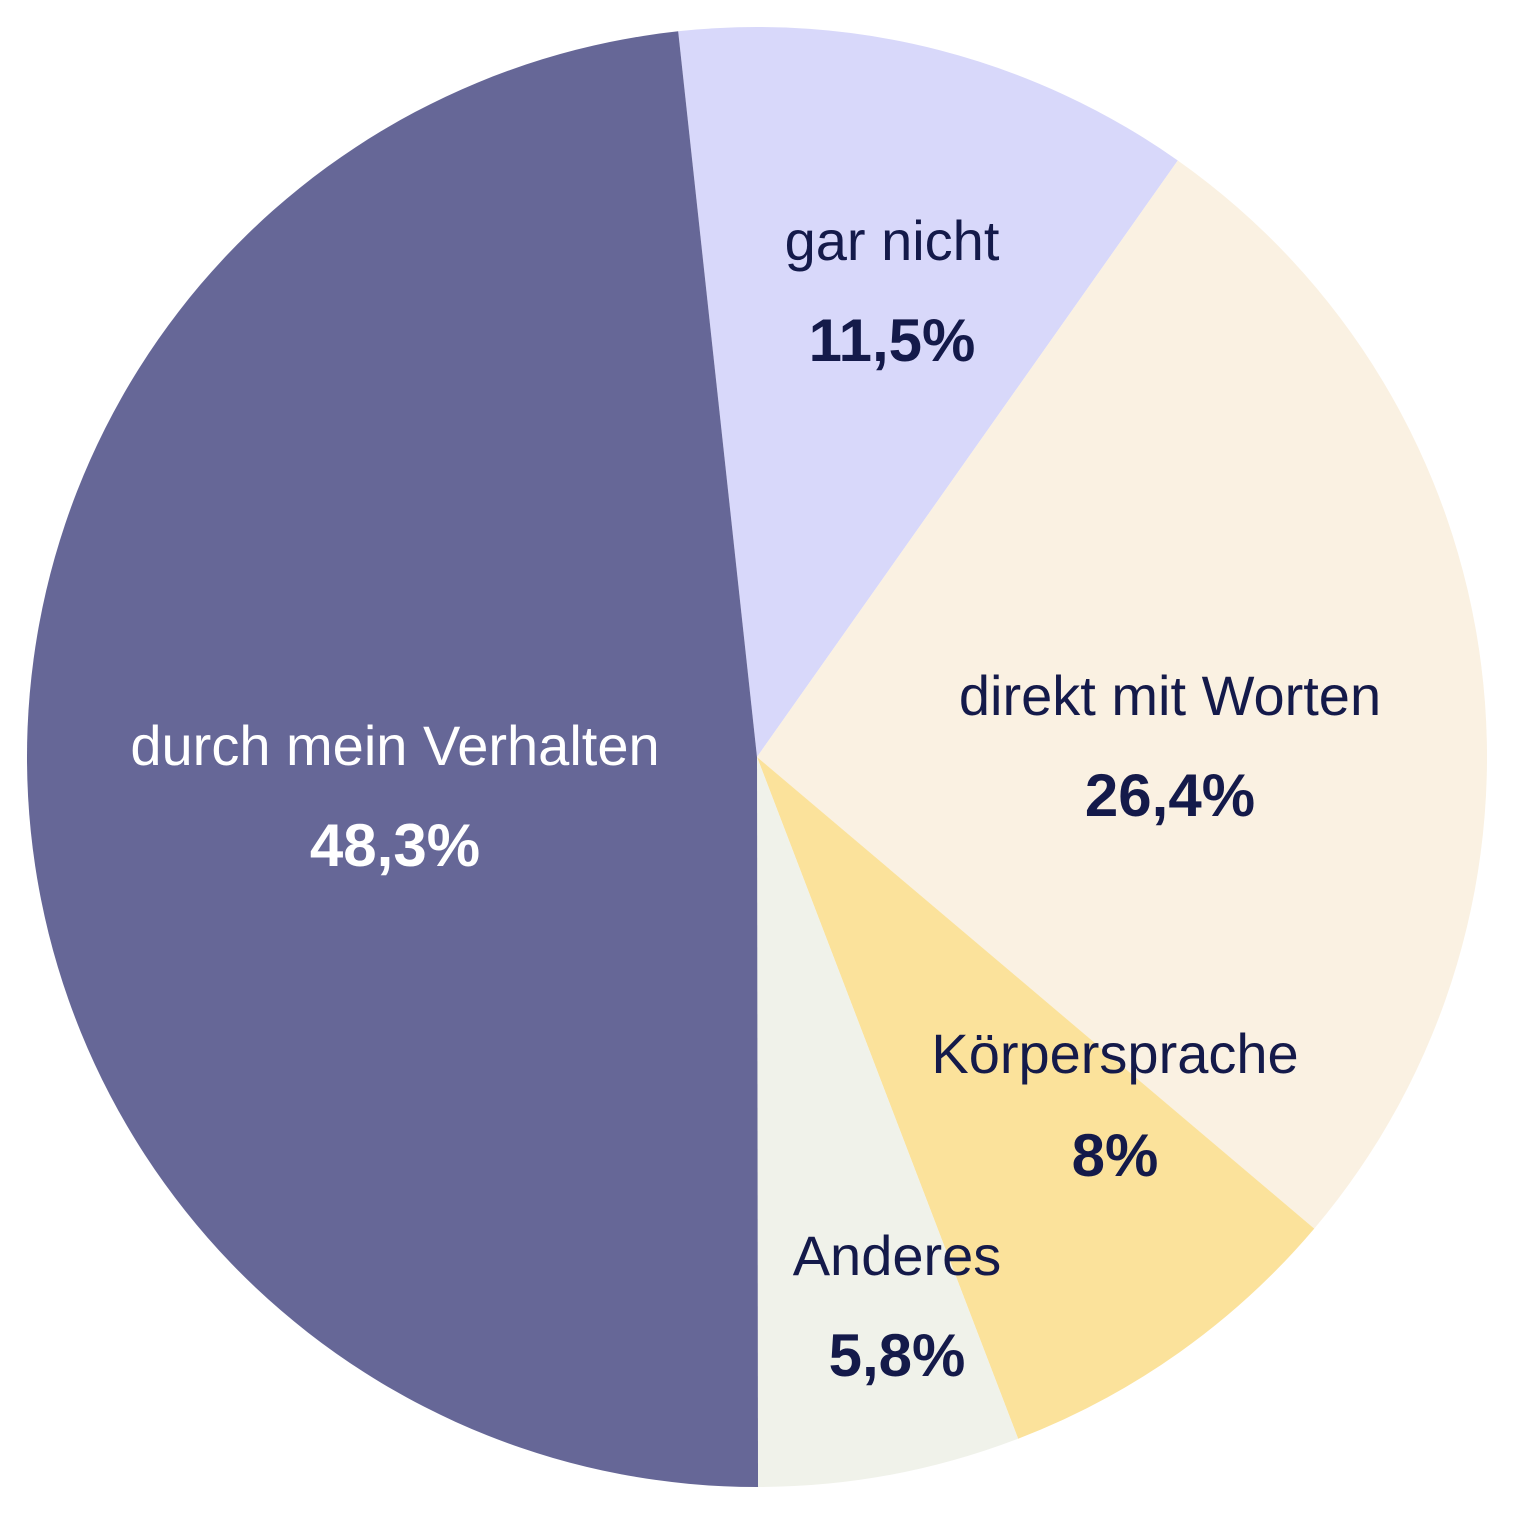  I want to click on slice-label: Anderes, so click(897, 1255).